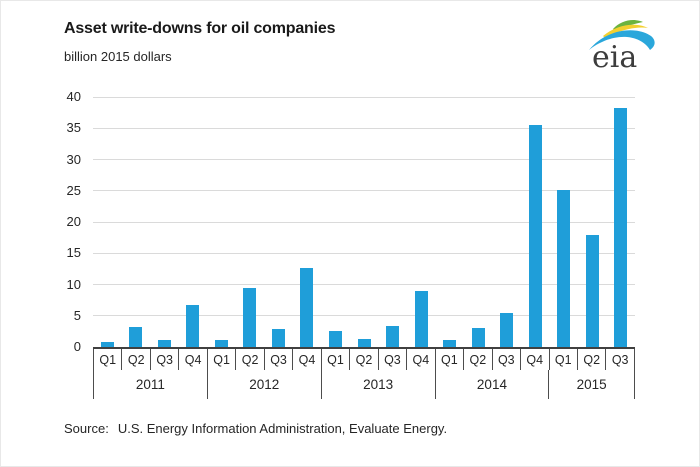 This screenshot has width=700, height=467. What do you see at coordinates (86, 428) in the screenshot?
I see `source-prefix: Source:` at bounding box center [86, 428].